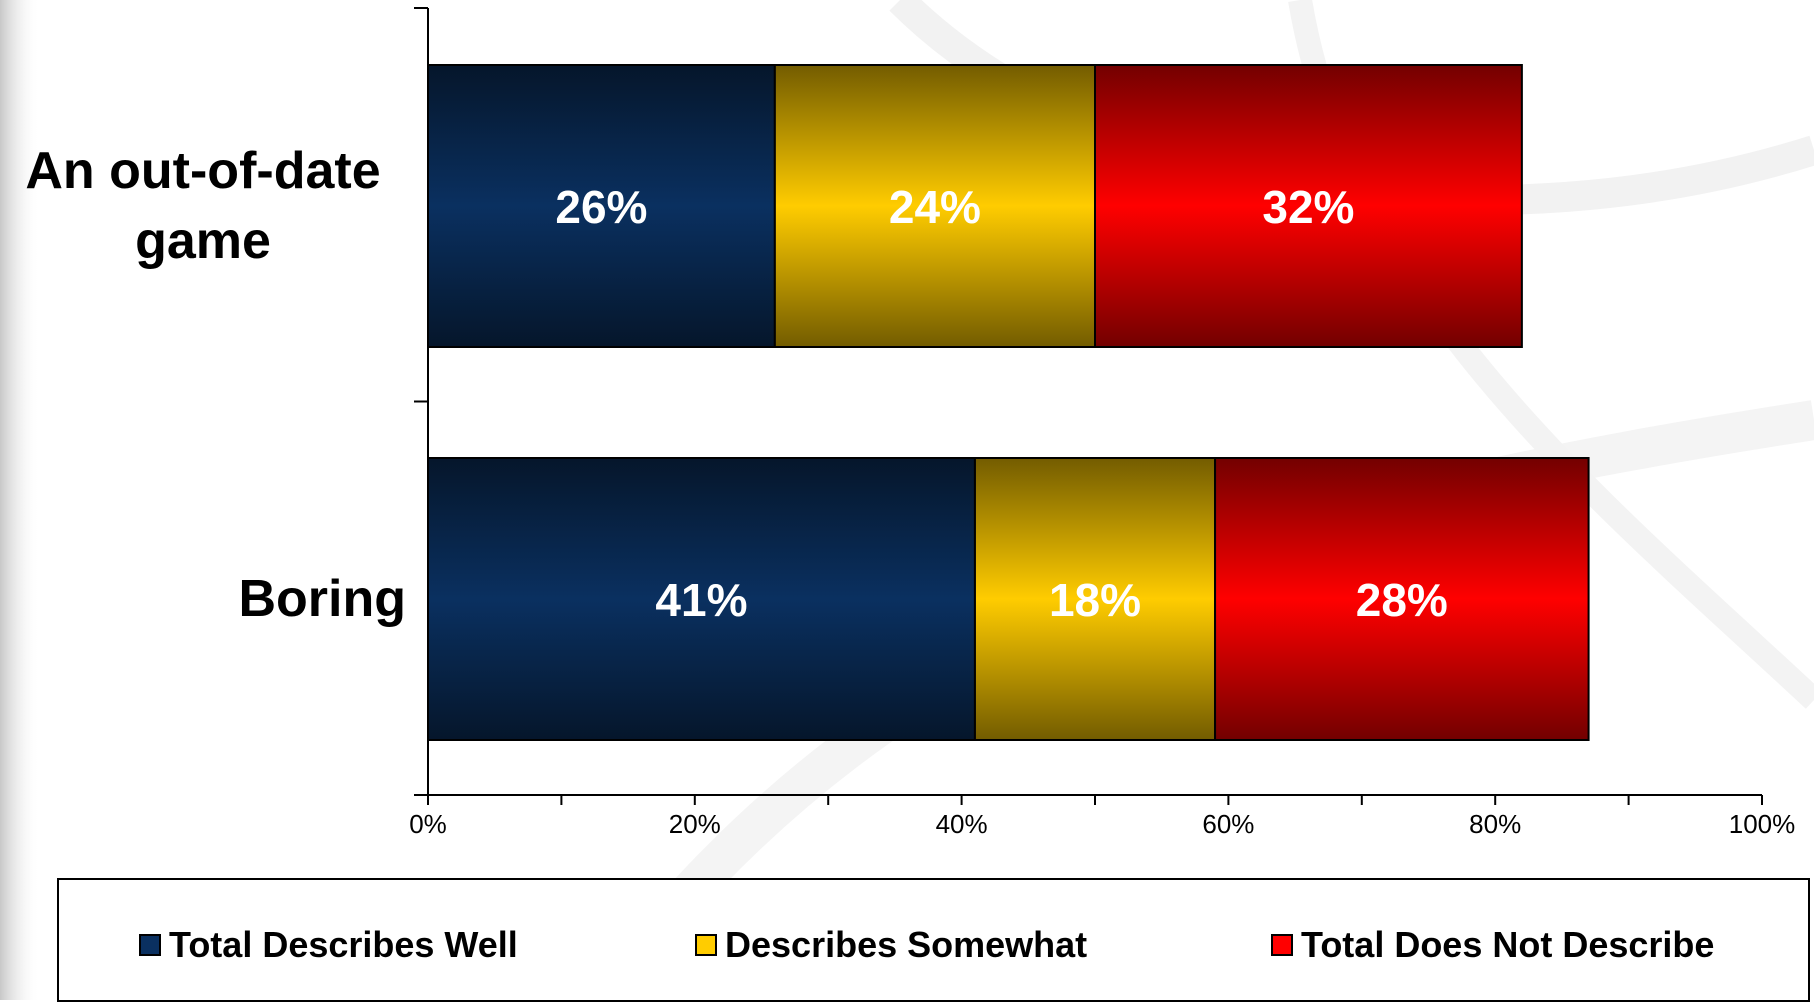  What do you see at coordinates (343, 944) in the screenshot?
I see `legend-label: Total Describes Well` at bounding box center [343, 944].